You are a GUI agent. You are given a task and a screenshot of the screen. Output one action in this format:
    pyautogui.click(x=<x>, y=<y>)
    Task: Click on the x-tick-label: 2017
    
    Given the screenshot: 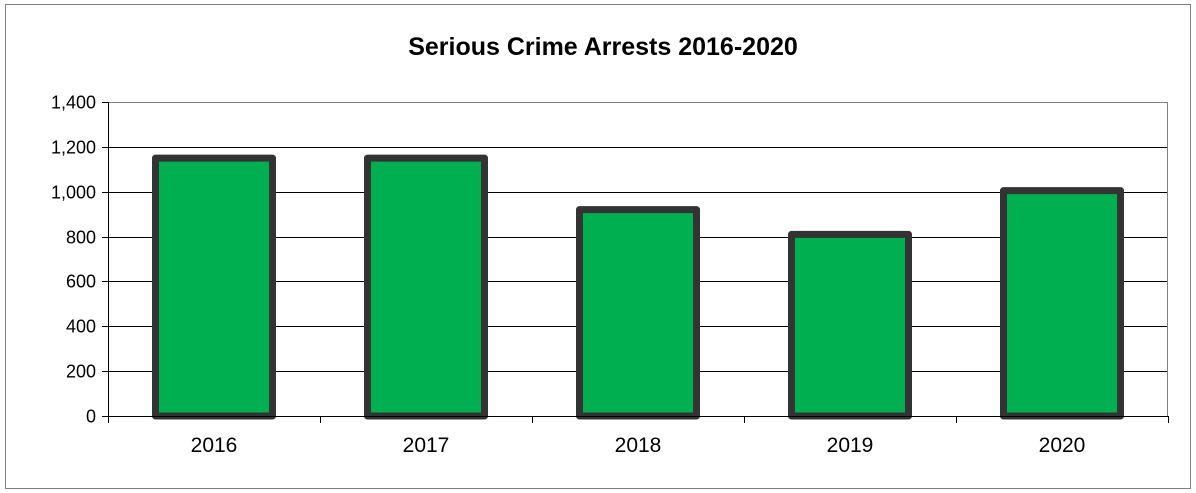 What is the action you would take?
    pyautogui.click(x=426, y=445)
    